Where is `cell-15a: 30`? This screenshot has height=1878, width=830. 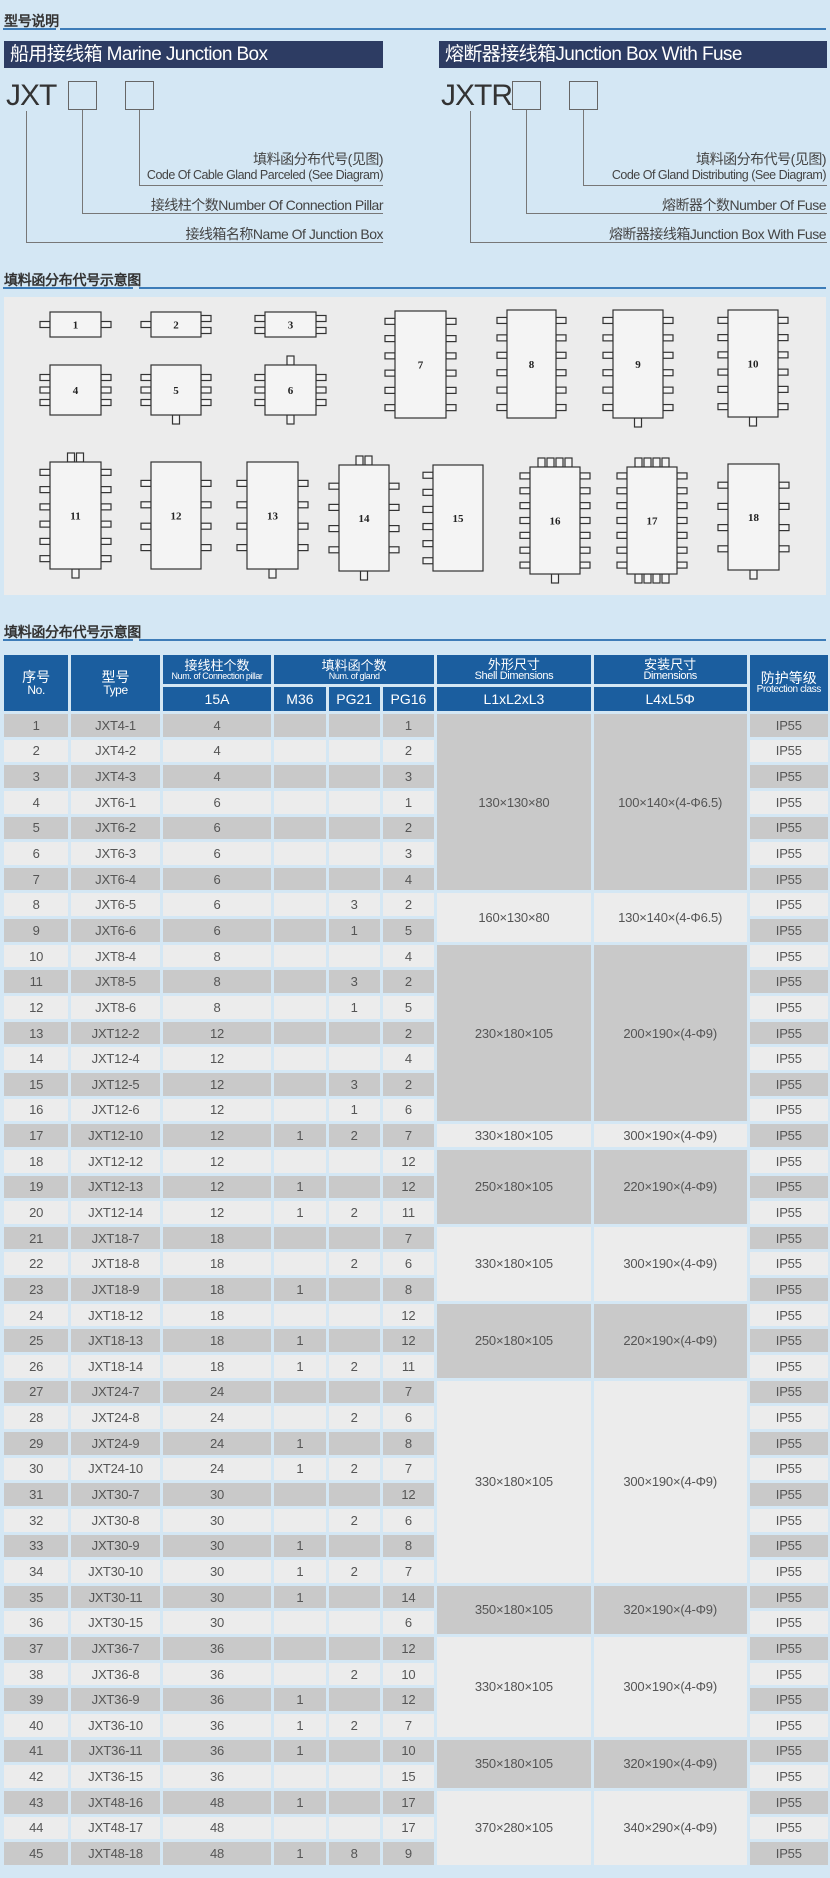
cell-15a: 30 is located at coordinates (217, 1520).